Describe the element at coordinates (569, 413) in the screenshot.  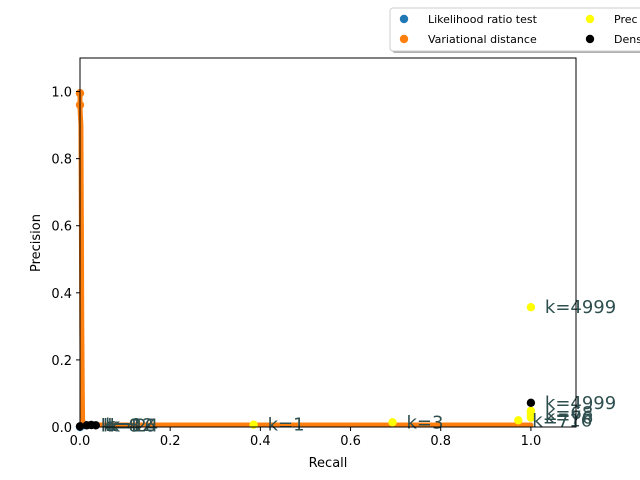
I see `point-annotation-6: k=68` at that location.